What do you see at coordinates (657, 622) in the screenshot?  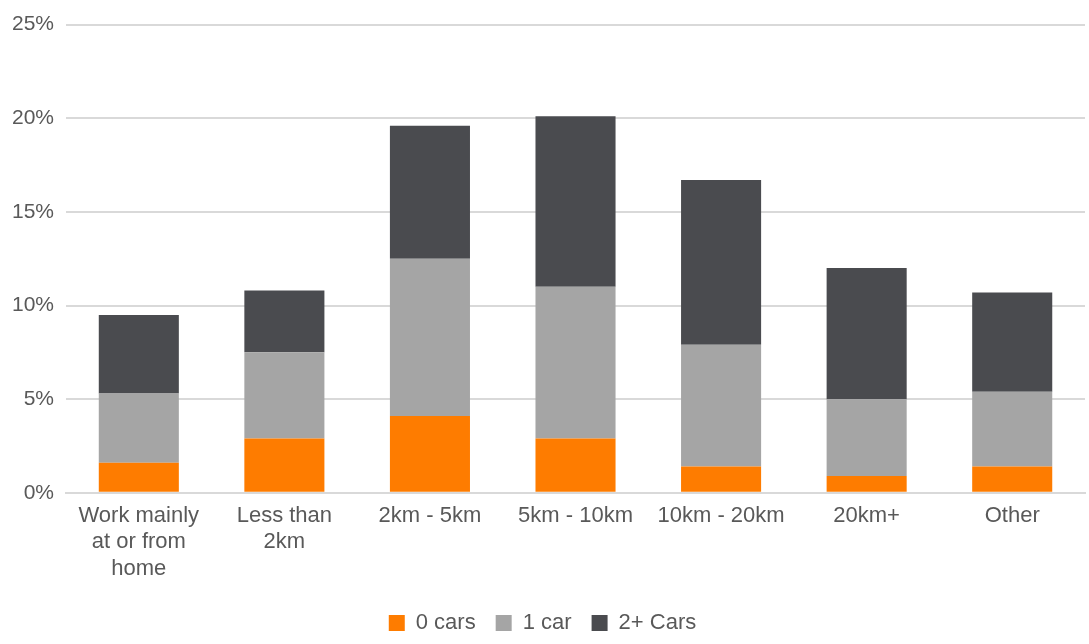 I see `legend-label: 2+ Cars` at bounding box center [657, 622].